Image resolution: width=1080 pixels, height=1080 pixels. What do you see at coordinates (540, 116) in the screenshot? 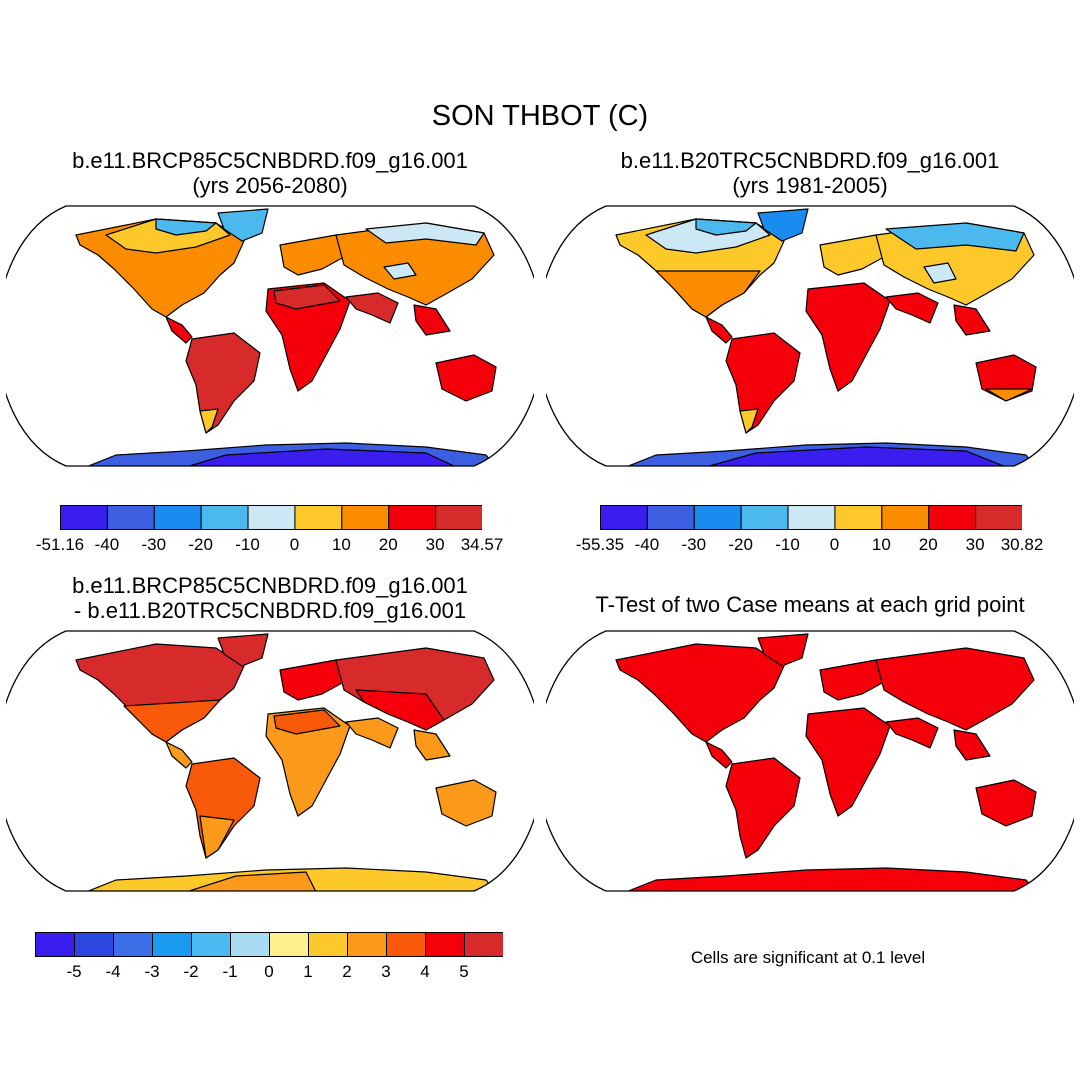
I see `figure-title: SON THBOT (C)` at bounding box center [540, 116].